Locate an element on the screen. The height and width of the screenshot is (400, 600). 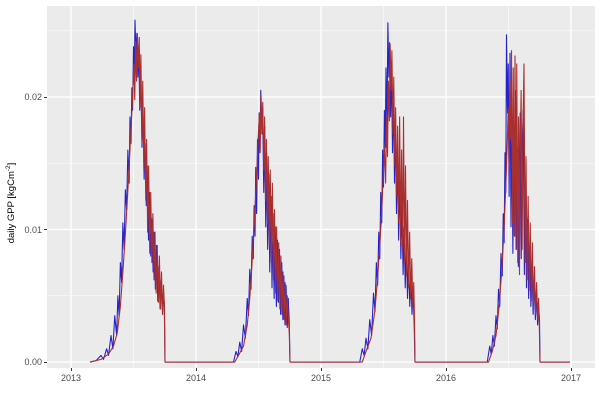
x-tick-label: 2015 is located at coordinates (321, 378).